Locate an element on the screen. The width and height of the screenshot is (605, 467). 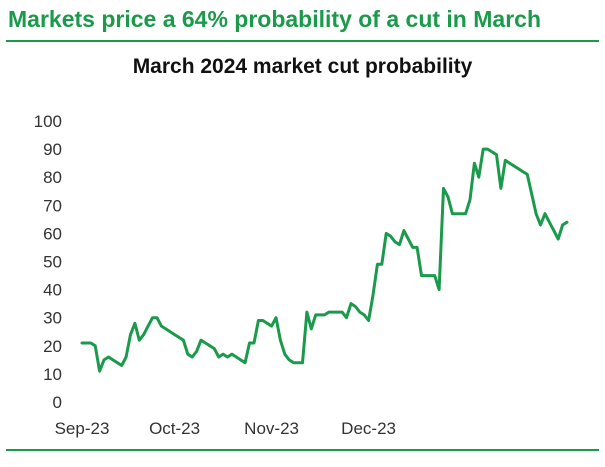
y-tick-label: 10 is located at coordinates (52, 374).